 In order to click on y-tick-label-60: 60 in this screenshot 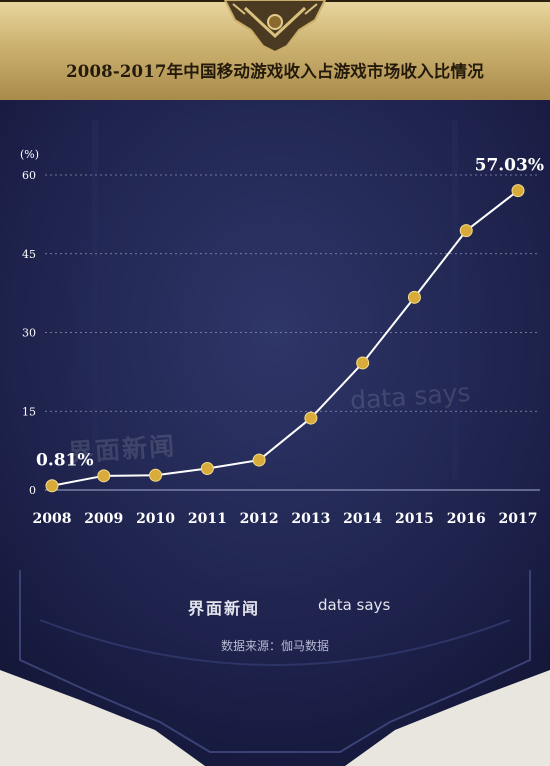, I will do `click(29, 175)`.